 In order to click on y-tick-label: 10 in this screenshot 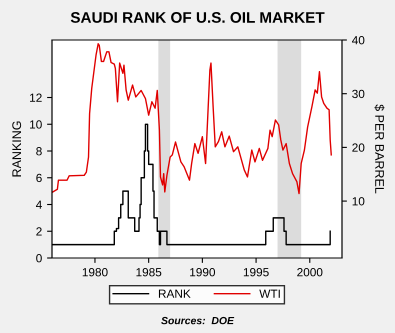, I will do `click(36, 124)`.